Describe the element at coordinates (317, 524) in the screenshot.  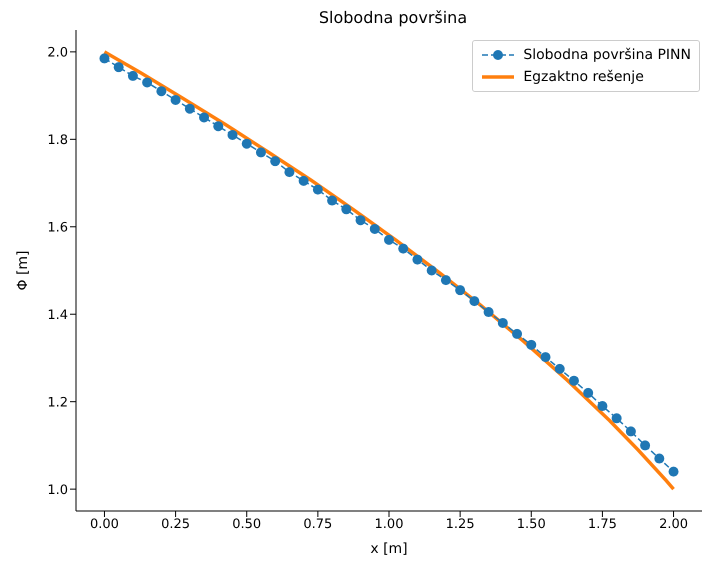
I see `x-tick-label: 0.75` at that location.